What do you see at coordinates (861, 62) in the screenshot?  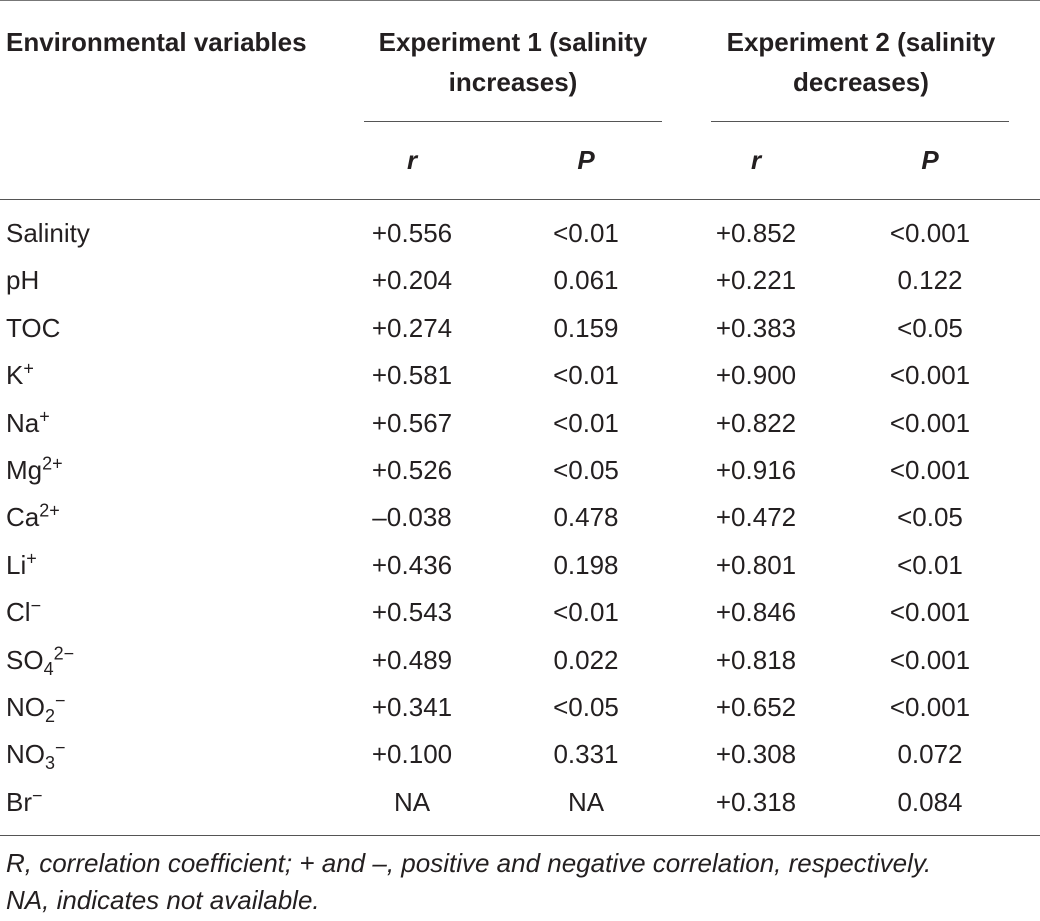 I see `header-experiment-2: Experiment 2 (salinity decreases)` at bounding box center [861, 62].